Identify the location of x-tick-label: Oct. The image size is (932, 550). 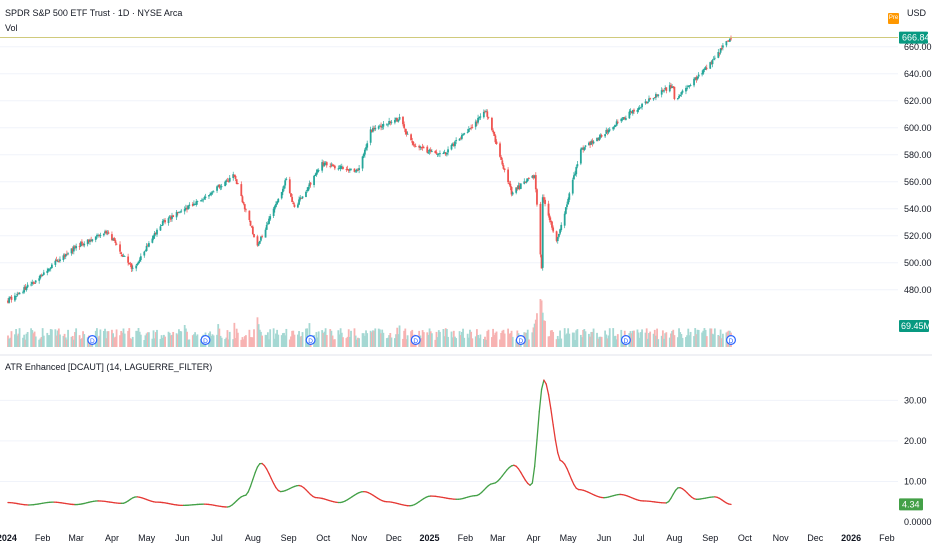
(745, 538).